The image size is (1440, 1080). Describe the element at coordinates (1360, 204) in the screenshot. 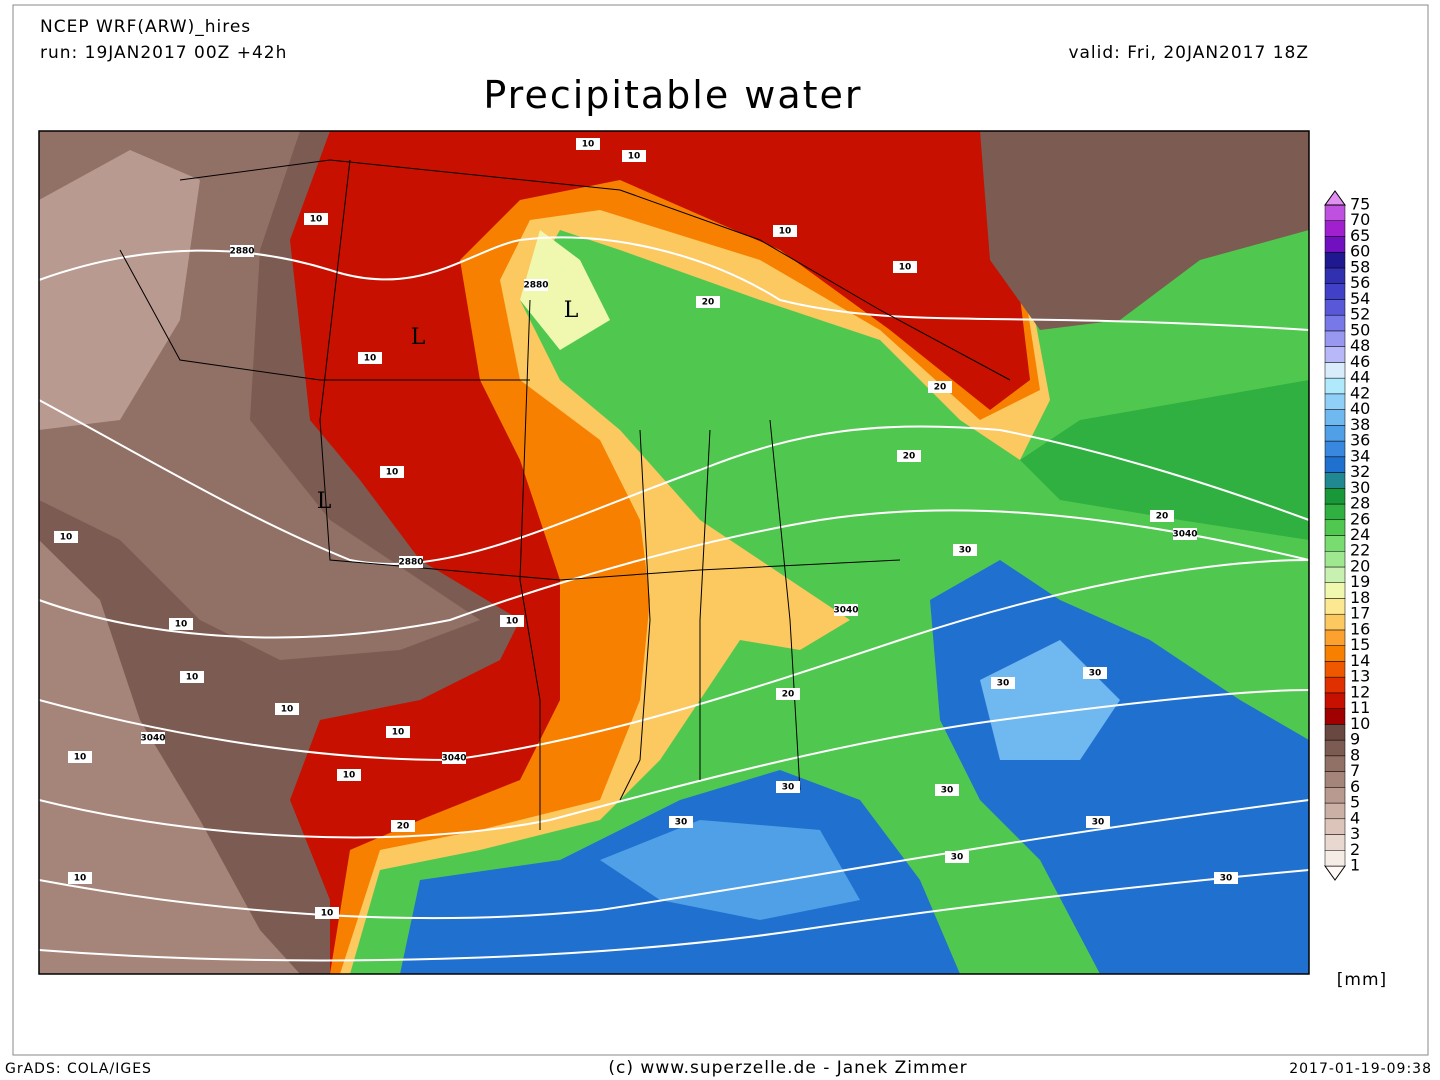

I see `colorbar-label: 75` at that location.